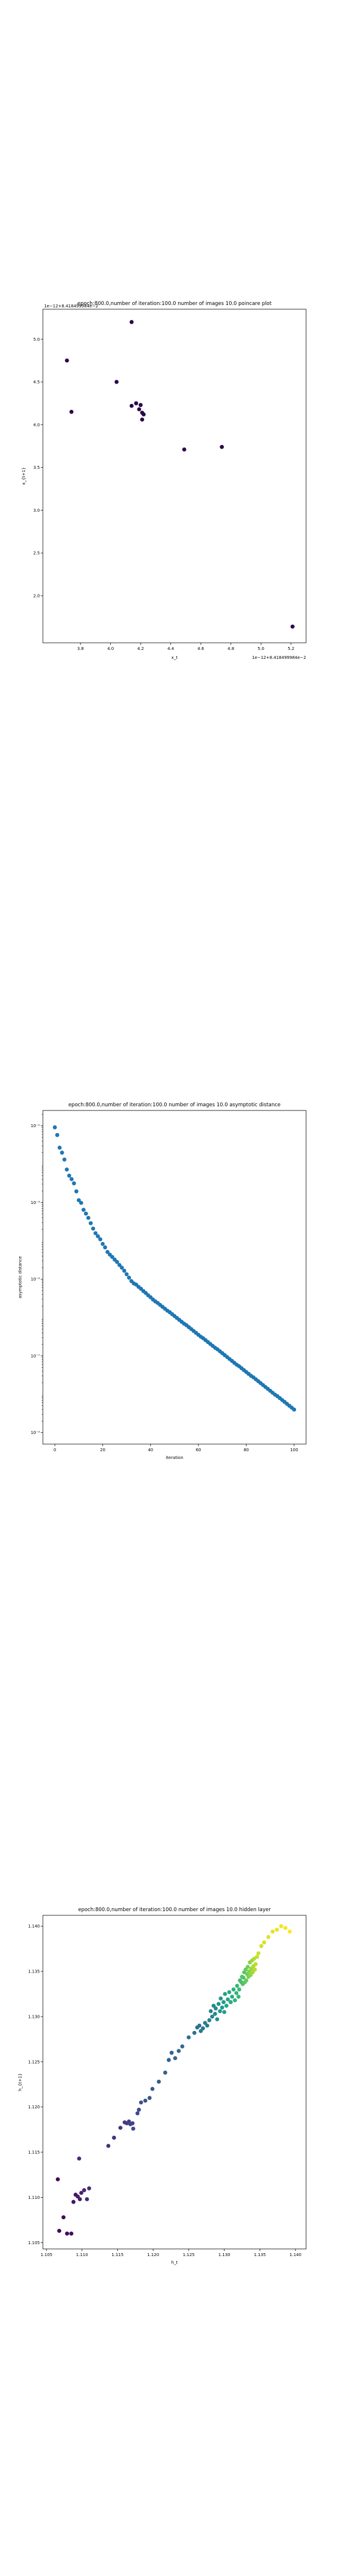  Describe the element at coordinates (174, 2082) in the screenshot. I see `plot-frame-hidden` at that location.